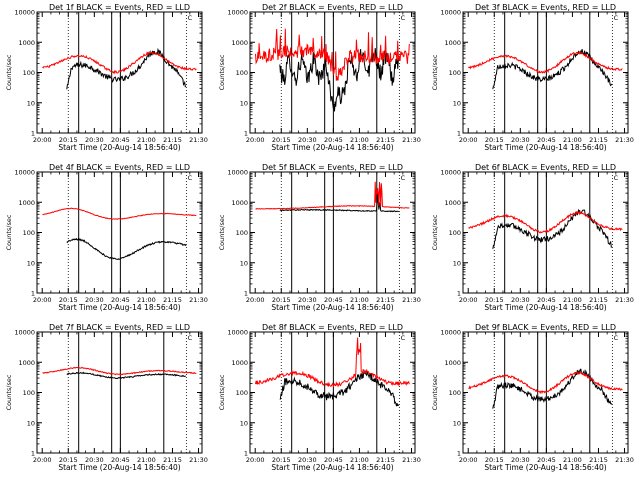 Image resolution: width=640 pixels, height=480 pixels. What do you see at coordinates (119, 327) in the screenshot?
I see `panel-title: Det 7f BLACK = Events, RED = LLD` at bounding box center [119, 327].